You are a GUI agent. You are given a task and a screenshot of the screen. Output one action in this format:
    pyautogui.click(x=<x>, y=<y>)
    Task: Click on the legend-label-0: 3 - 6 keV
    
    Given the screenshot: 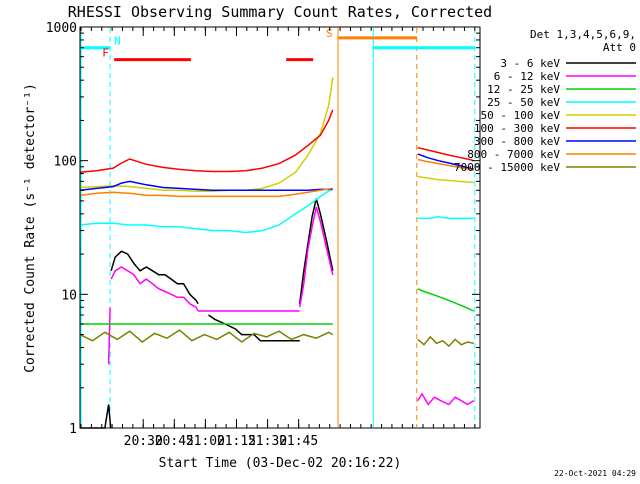 What is the action you would take?
    pyautogui.click(x=530, y=63)
    